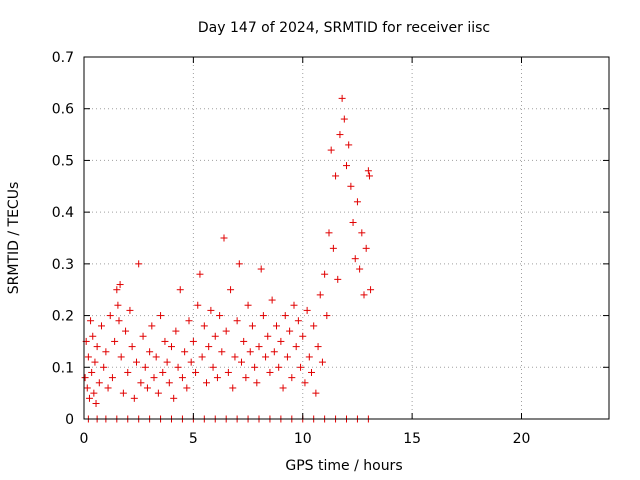  I want to click on x-tick-label: 15, so click(412, 439).